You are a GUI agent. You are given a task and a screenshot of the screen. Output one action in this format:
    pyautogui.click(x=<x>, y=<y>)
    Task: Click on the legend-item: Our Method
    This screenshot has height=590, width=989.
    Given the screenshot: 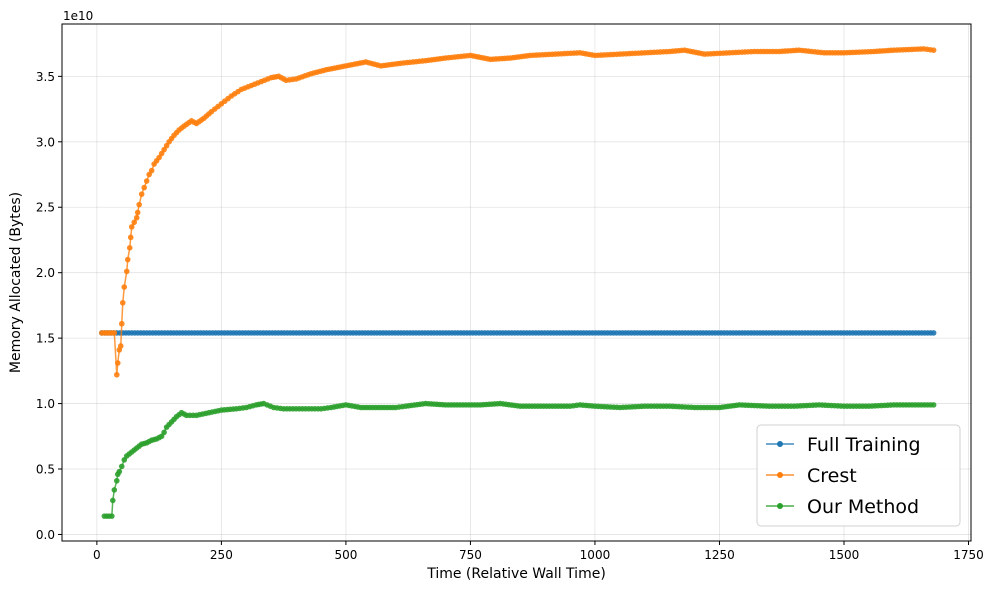 What is the action you would take?
    pyautogui.click(x=842, y=507)
    